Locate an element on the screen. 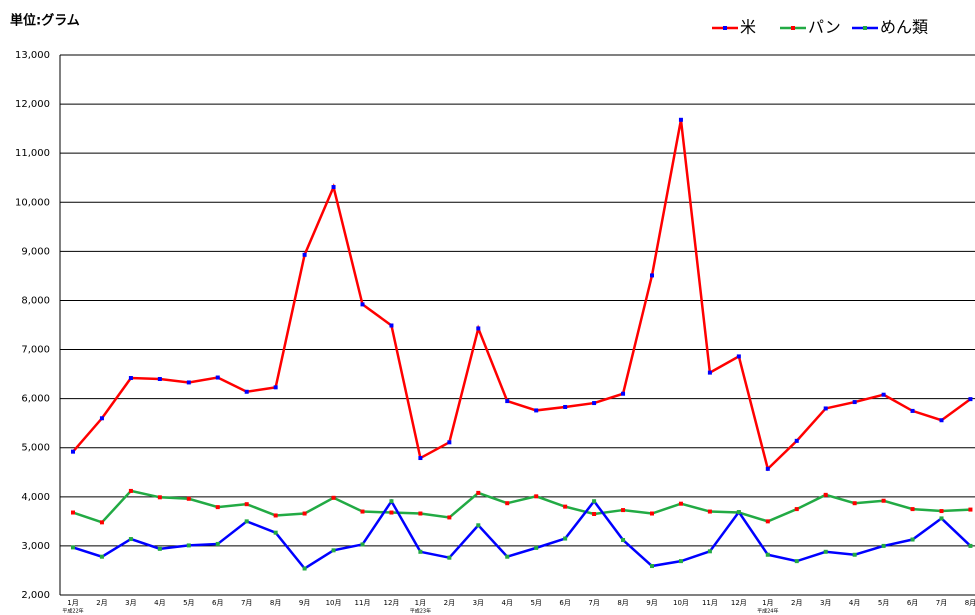 Image resolution: width=975 pixels, height=615 pixels. y-tick-label: 8,000 is located at coordinates (35, 300).